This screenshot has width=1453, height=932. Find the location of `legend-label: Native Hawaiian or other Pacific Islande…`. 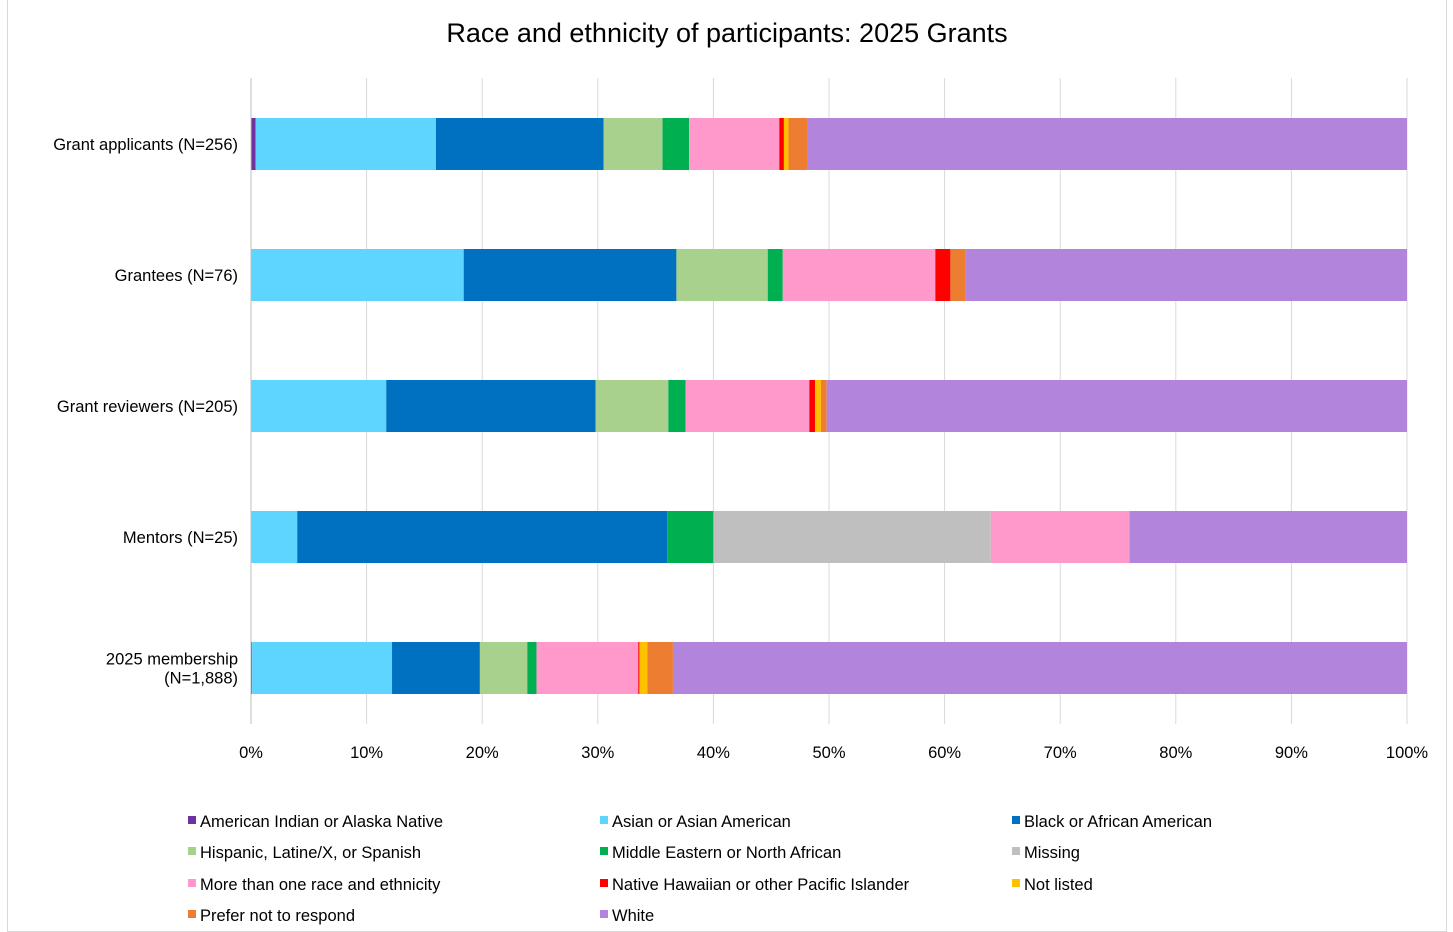

legend-label: Native Hawaiian or other Pacific Islande… is located at coordinates (761, 885).